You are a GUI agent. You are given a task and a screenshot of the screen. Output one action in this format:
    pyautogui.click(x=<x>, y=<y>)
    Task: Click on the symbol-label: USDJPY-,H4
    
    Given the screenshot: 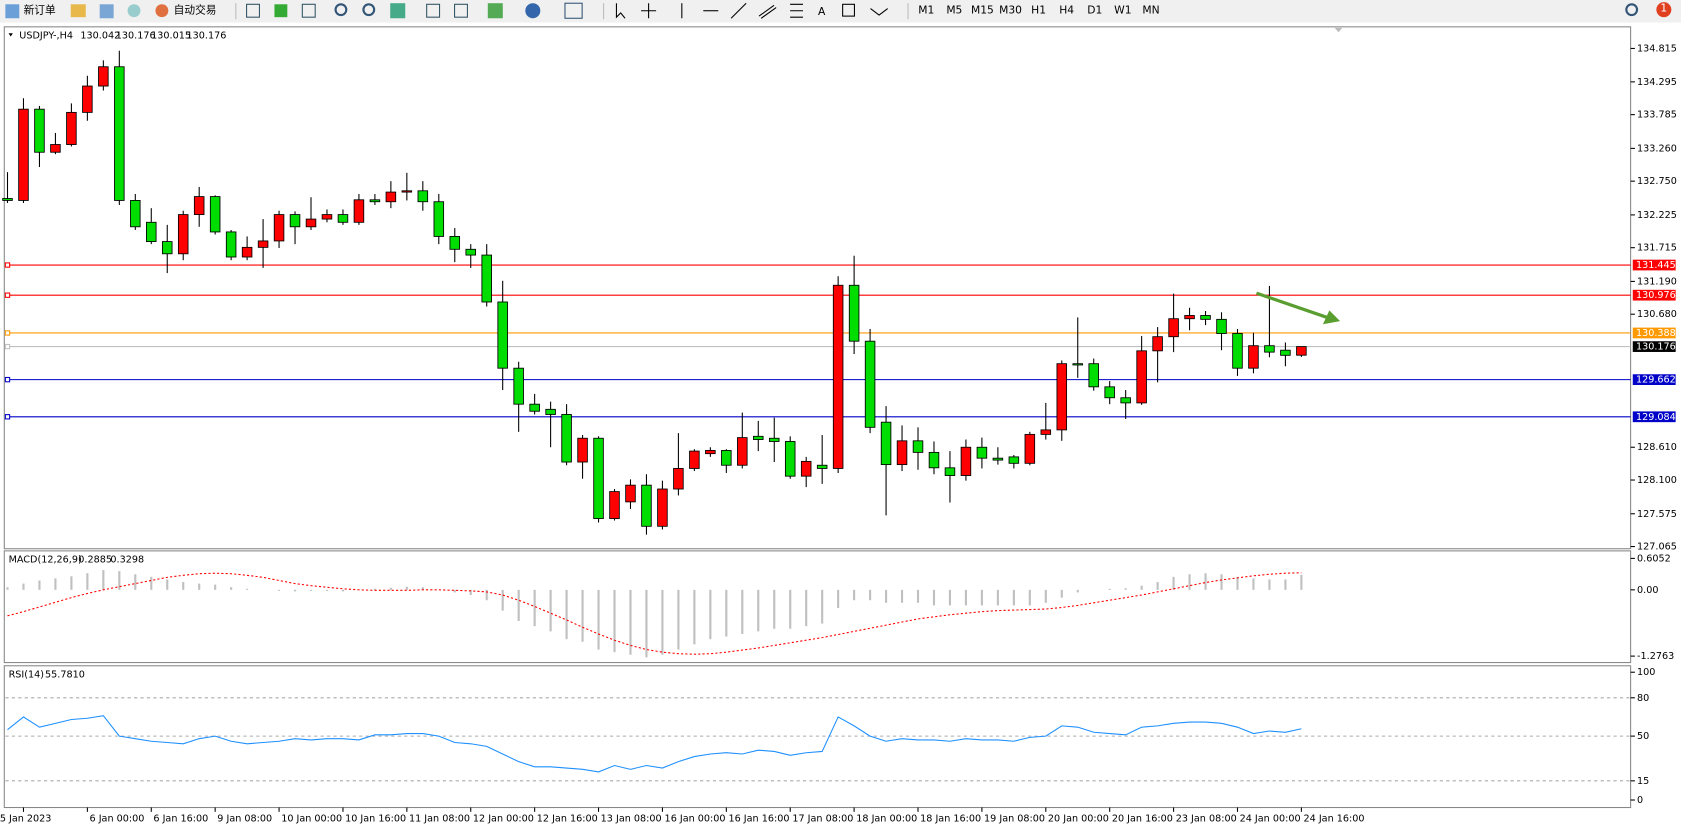 What is the action you would take?
    pyautogui.click(x=46, y=35)
    